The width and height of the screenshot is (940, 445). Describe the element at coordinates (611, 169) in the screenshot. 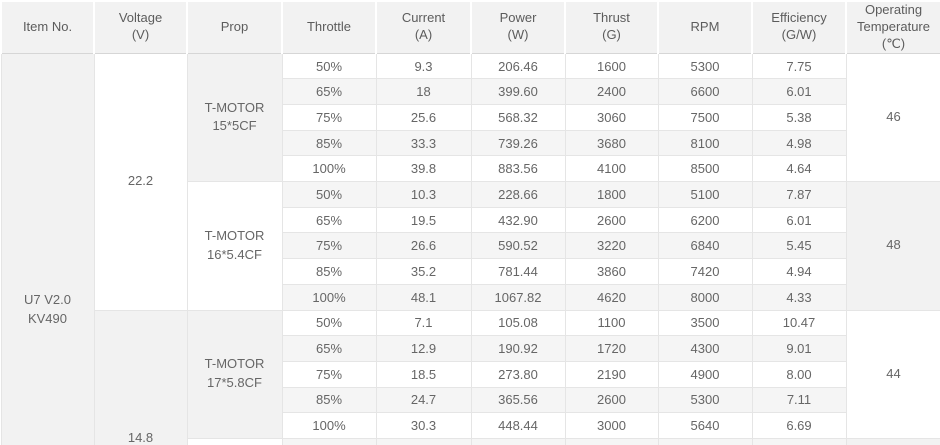

I see `thrust-cell: 4100` at that location.